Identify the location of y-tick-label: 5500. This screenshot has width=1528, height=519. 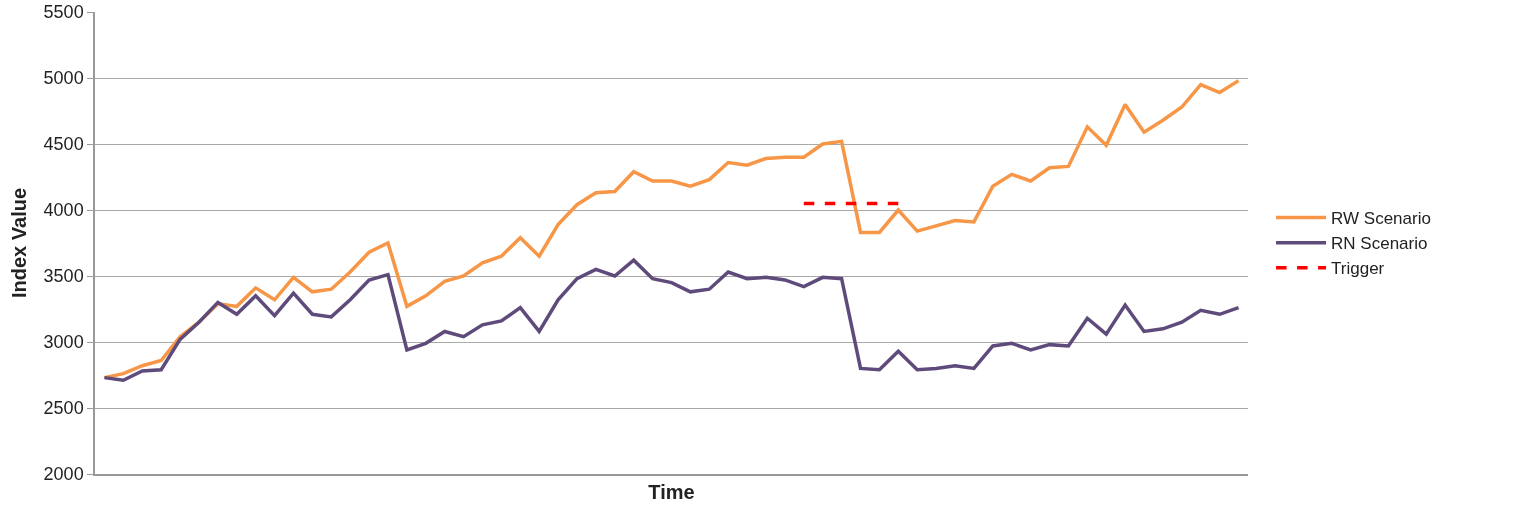
(63, 12).